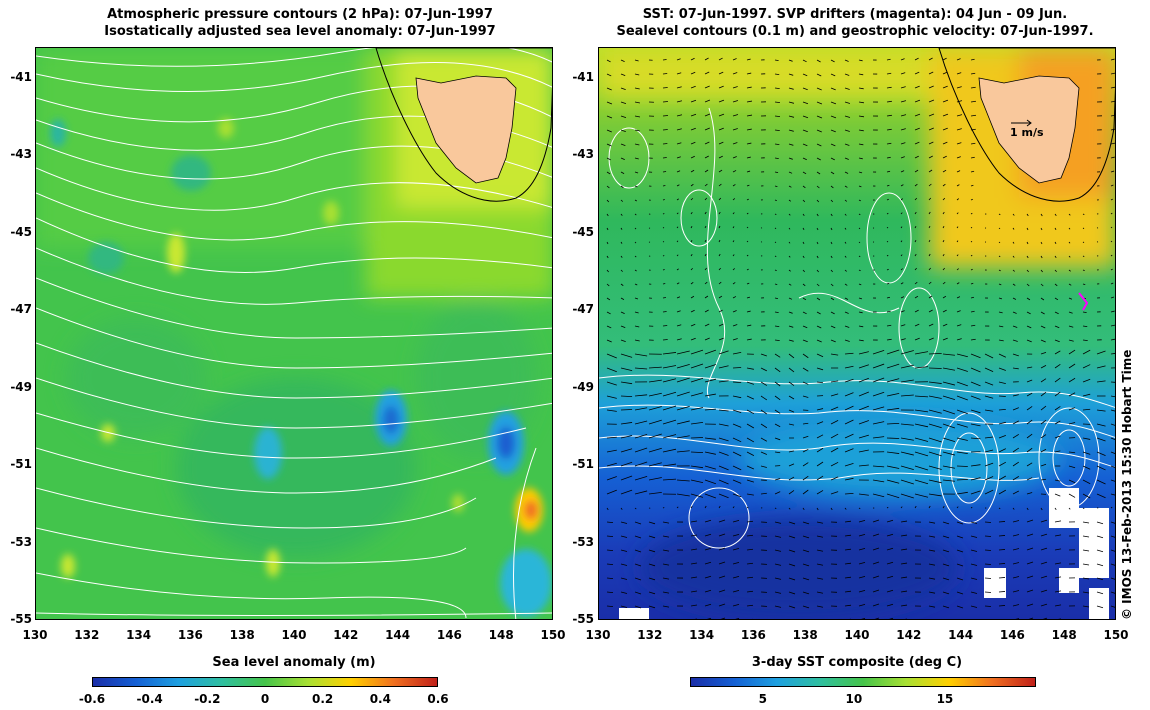  Describe the element at coordinates (501, 635) in the screenshot. I see `left-xtick: 148` at that location.